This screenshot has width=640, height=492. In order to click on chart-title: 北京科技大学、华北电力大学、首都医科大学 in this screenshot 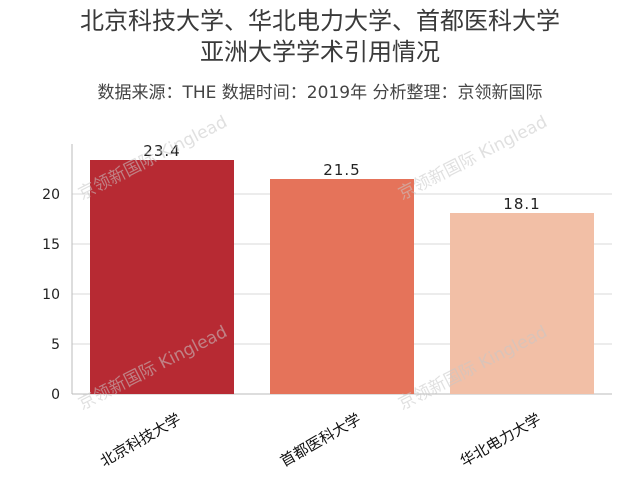, I will do `click(320, 21)`.